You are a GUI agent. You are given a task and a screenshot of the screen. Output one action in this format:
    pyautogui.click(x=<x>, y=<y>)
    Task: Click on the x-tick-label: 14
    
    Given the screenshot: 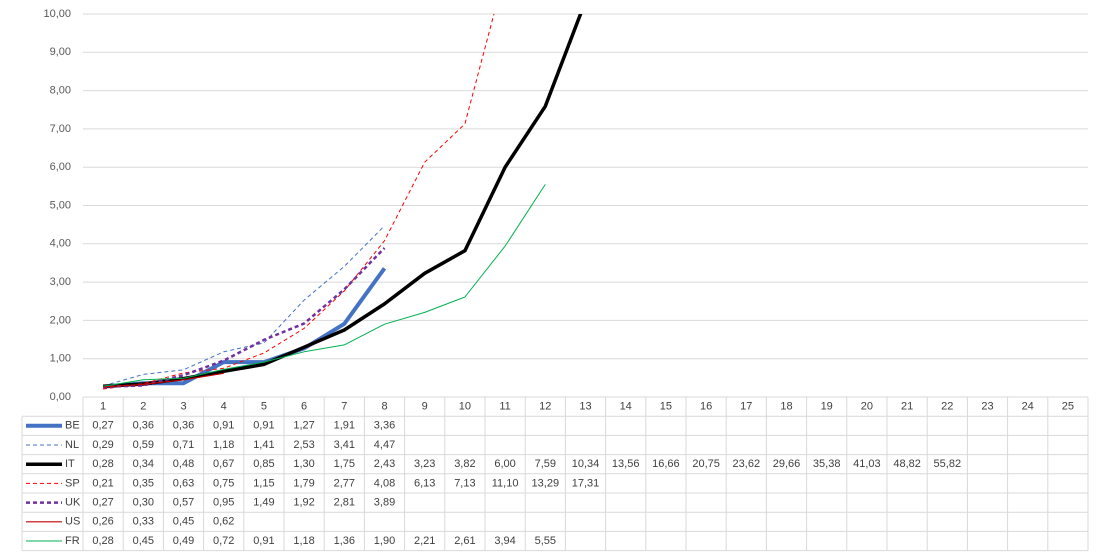 What is the action you would take?
    pyautogui.click(x=626, y=407)
    